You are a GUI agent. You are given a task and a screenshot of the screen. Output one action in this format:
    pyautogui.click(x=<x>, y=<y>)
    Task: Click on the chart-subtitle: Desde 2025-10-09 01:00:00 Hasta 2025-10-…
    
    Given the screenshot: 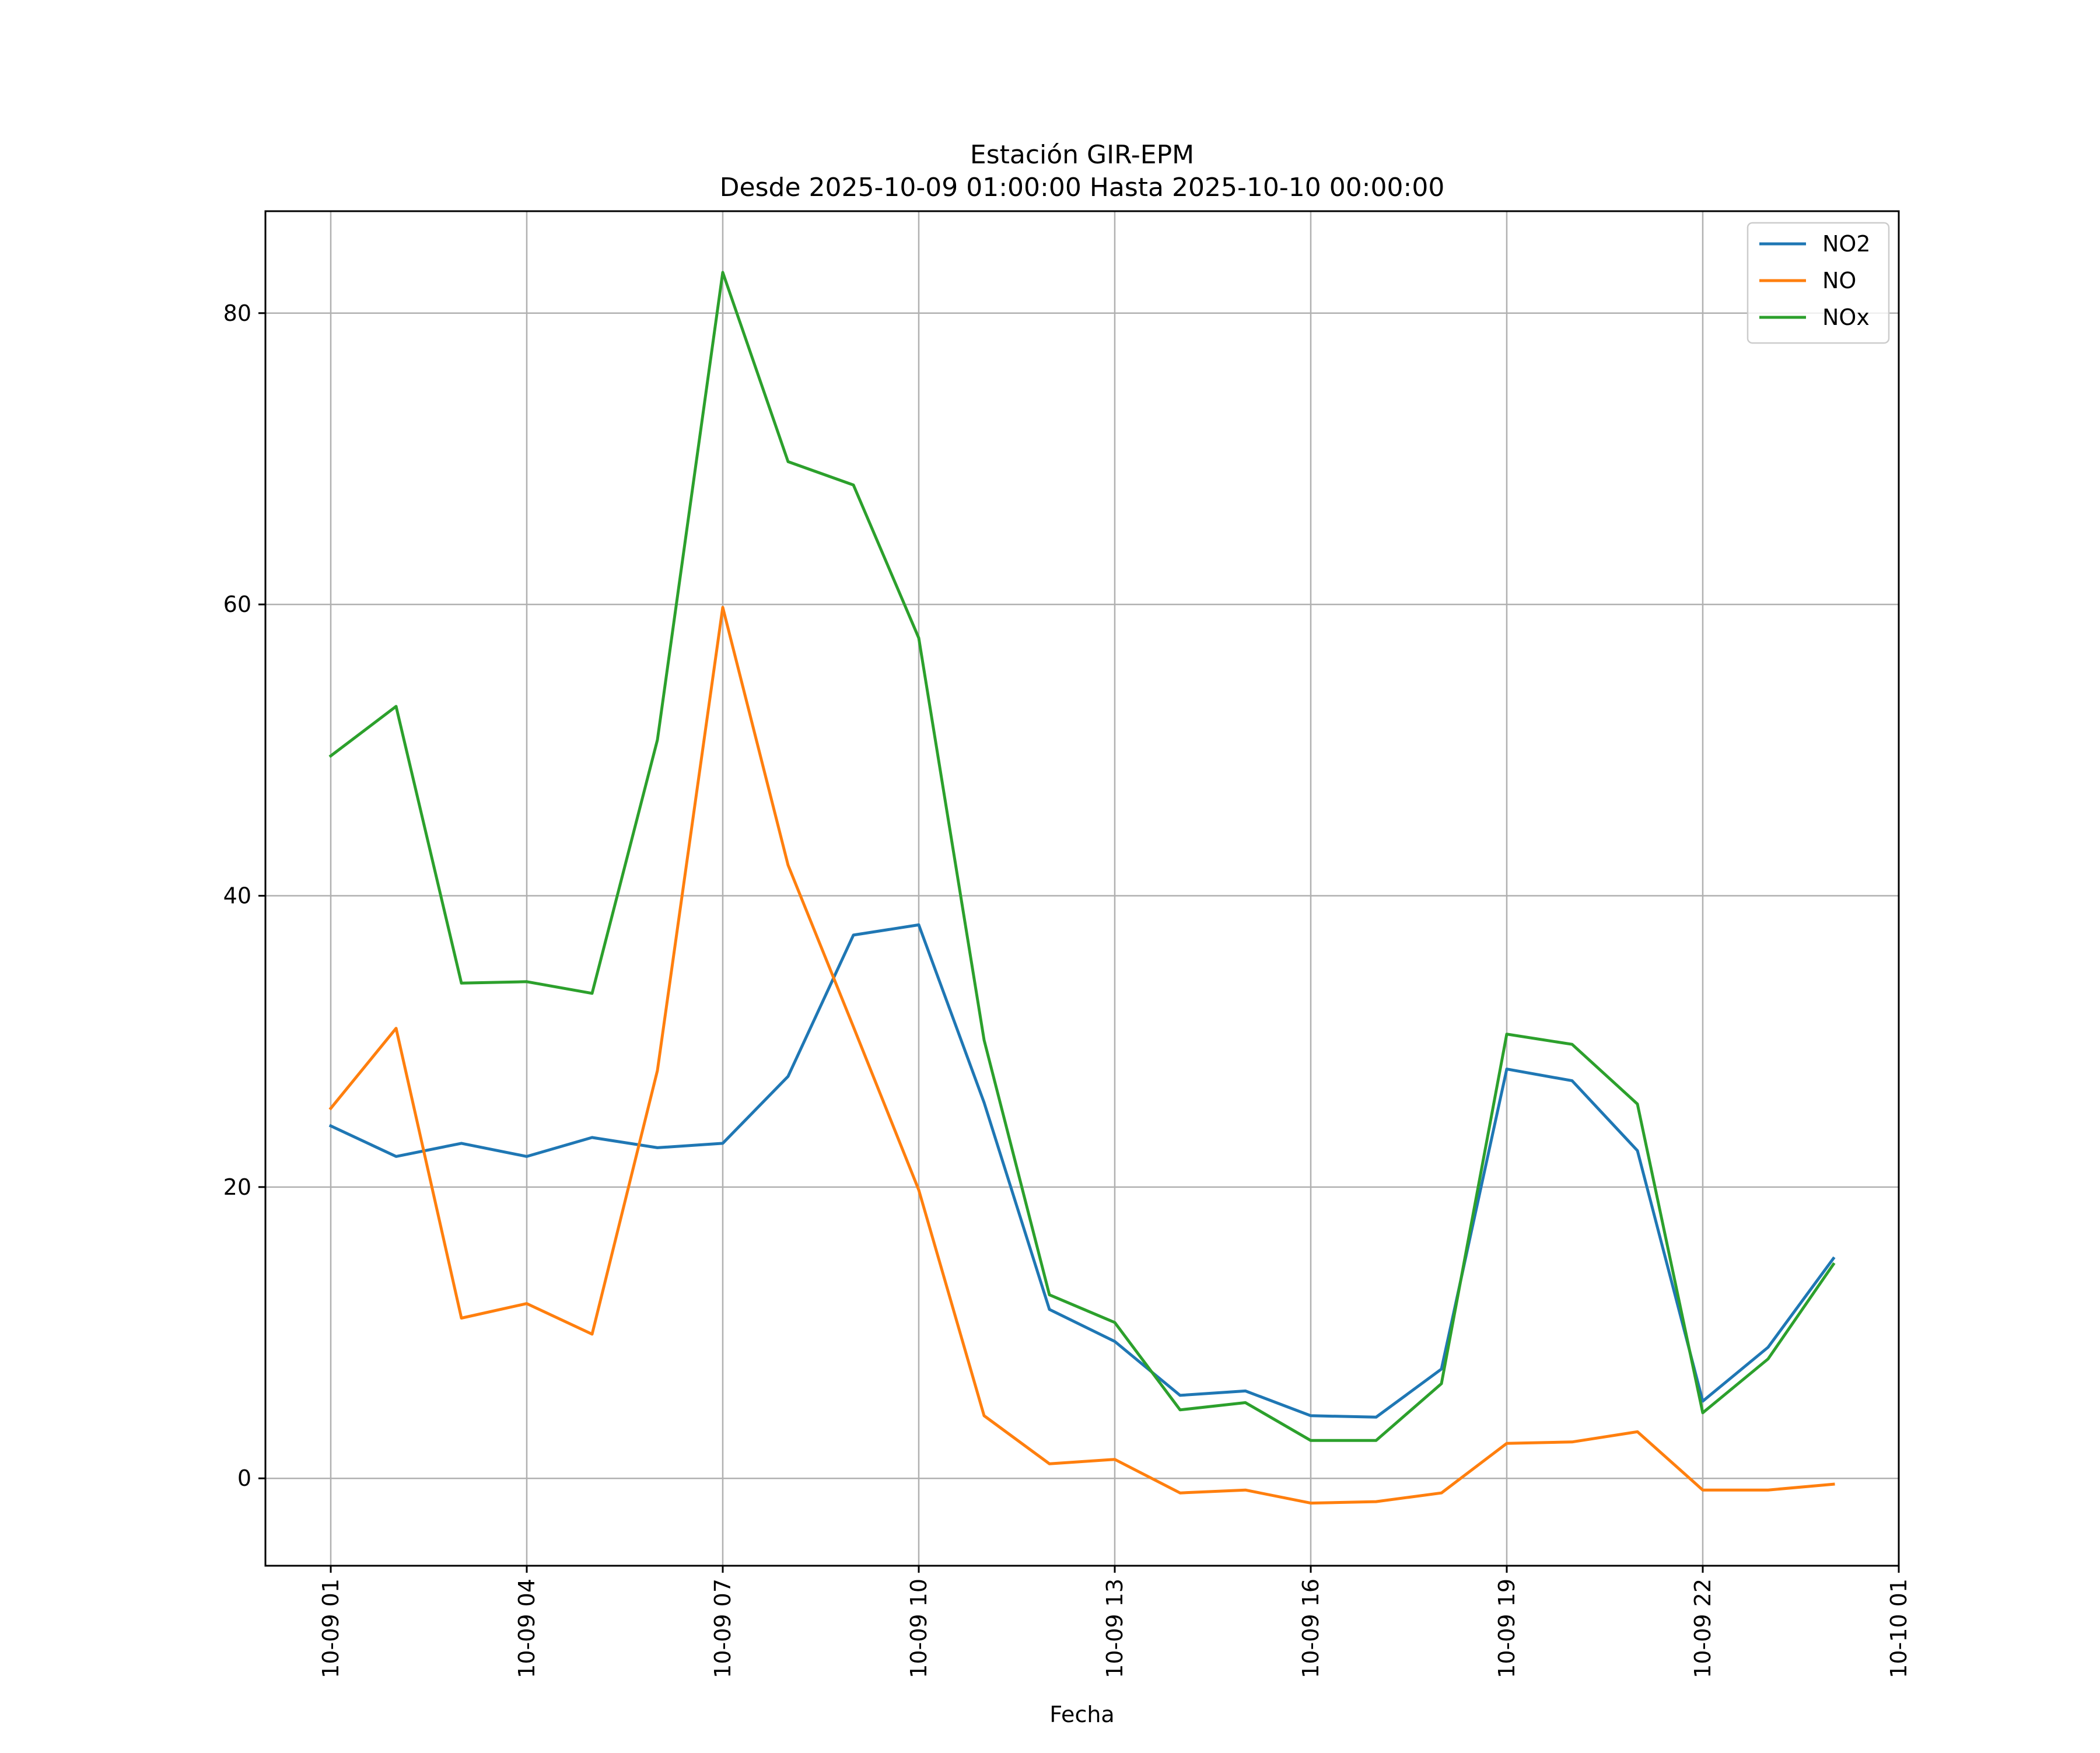 What is the action you would take?
    pyautogui.click(x=1082, y=187)
    